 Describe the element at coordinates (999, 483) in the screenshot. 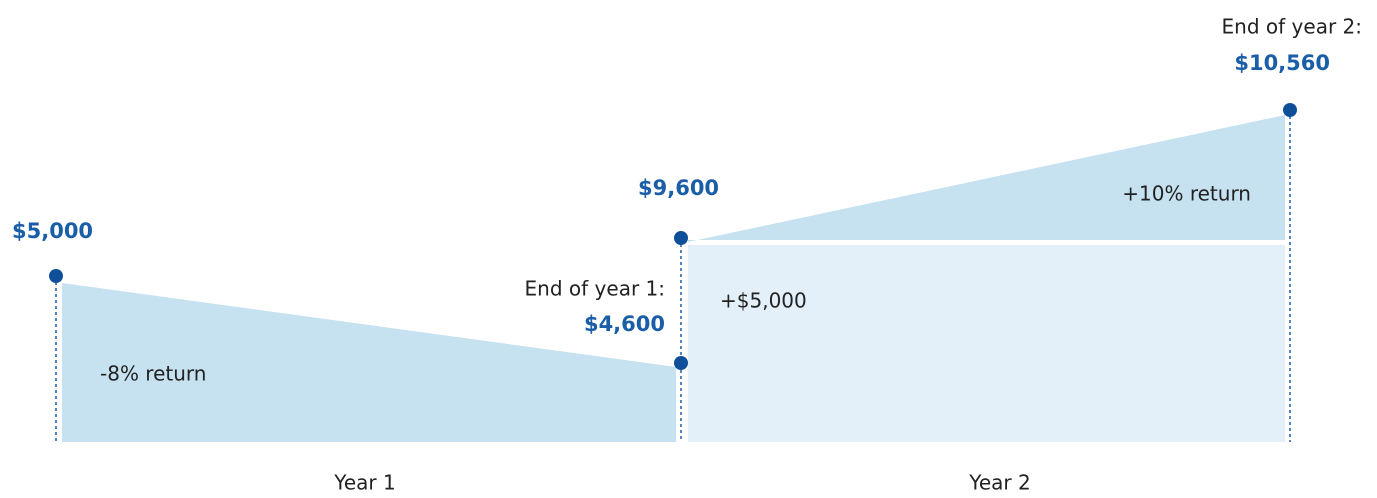

I see `year2-label: Year 2` at that location.